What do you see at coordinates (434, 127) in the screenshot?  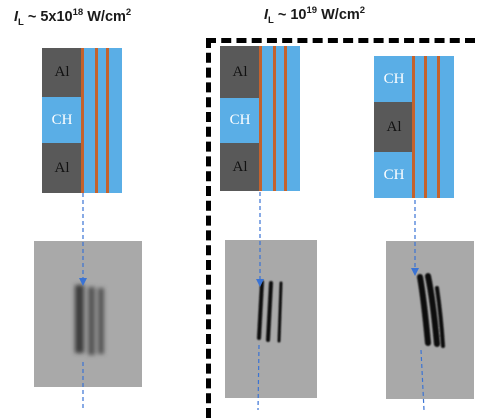 I see `target-3-backing-layer` at bounding box center [434, 127].